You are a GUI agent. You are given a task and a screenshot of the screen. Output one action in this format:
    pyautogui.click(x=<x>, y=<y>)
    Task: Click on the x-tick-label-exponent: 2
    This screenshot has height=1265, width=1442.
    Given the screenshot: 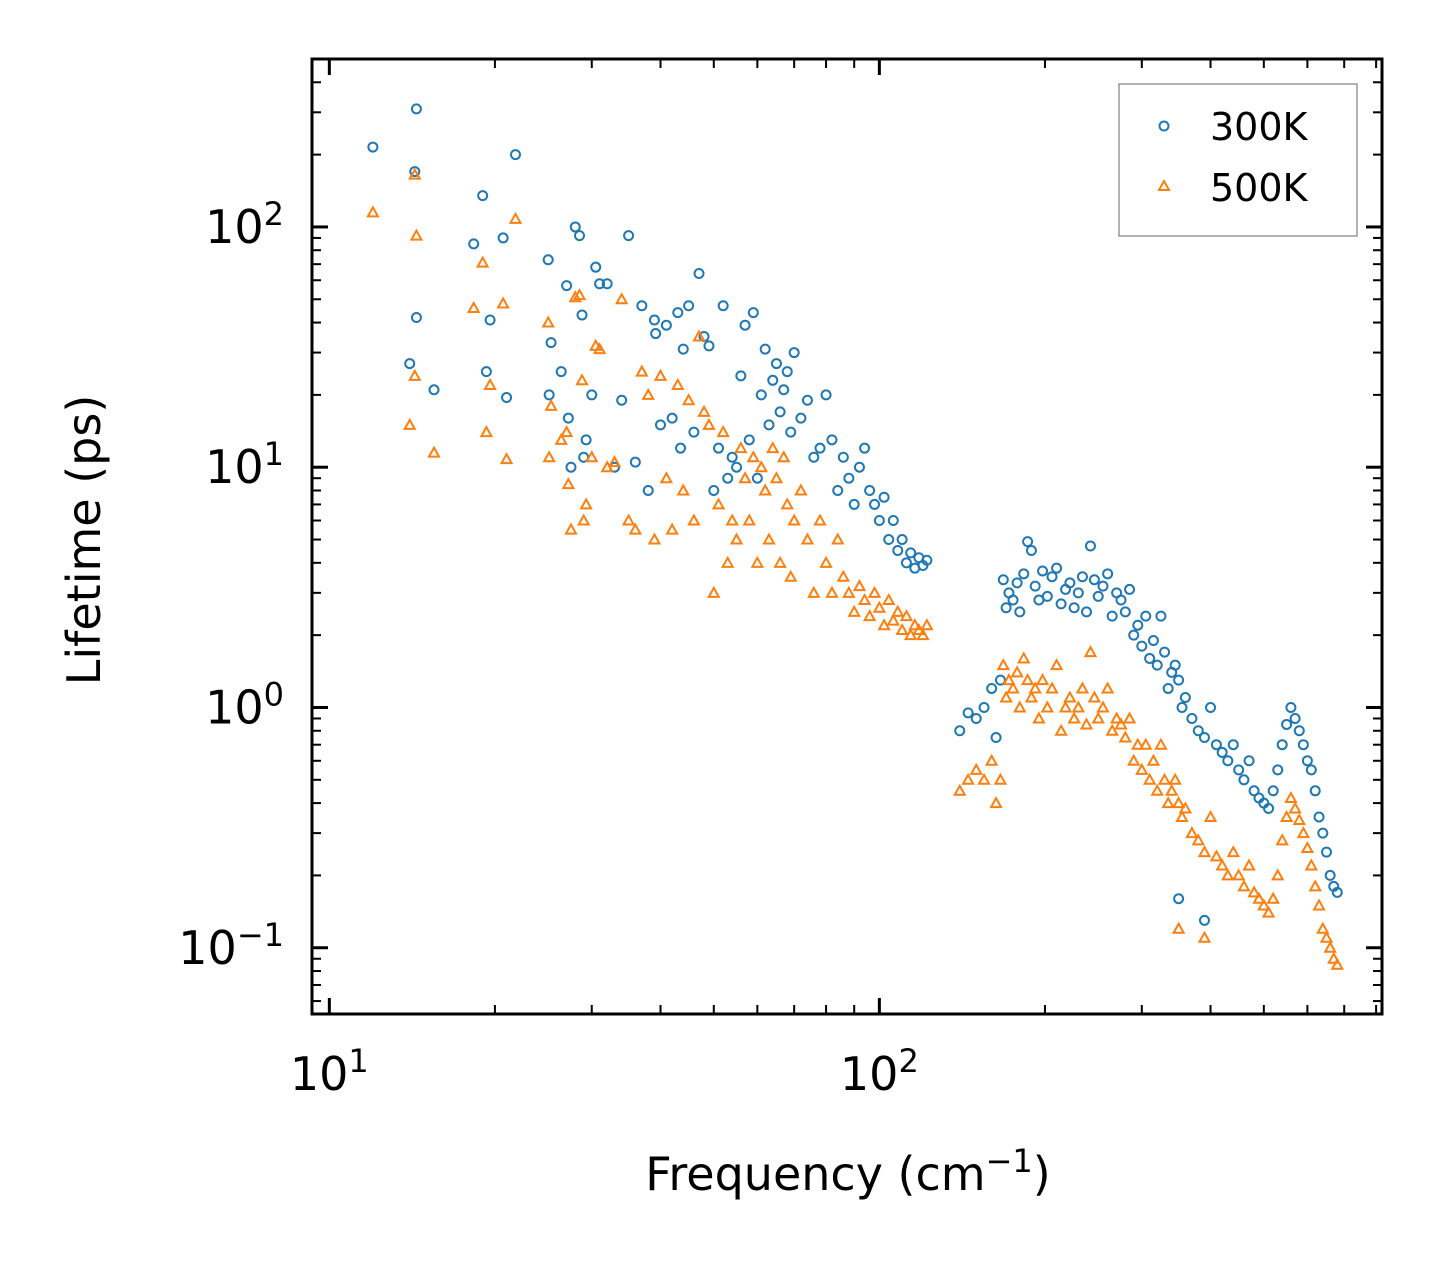 What is the action you would take?
    pyautogui.click(x=908, y=1061)
    